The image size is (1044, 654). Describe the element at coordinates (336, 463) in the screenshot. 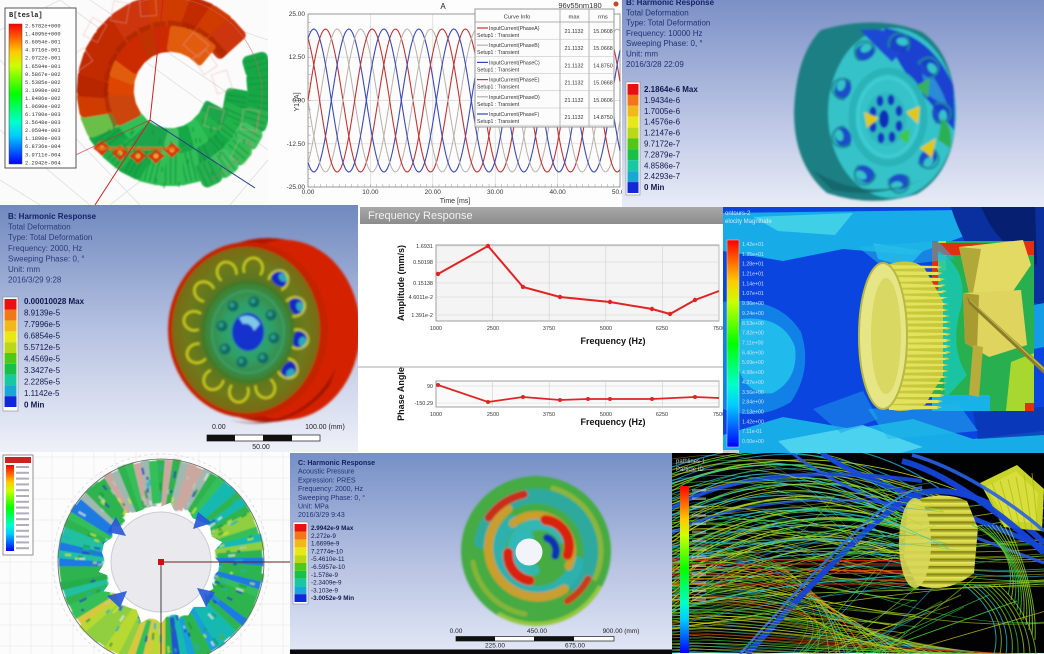

I see `svg-text: C: Harmonic Response` at that location.